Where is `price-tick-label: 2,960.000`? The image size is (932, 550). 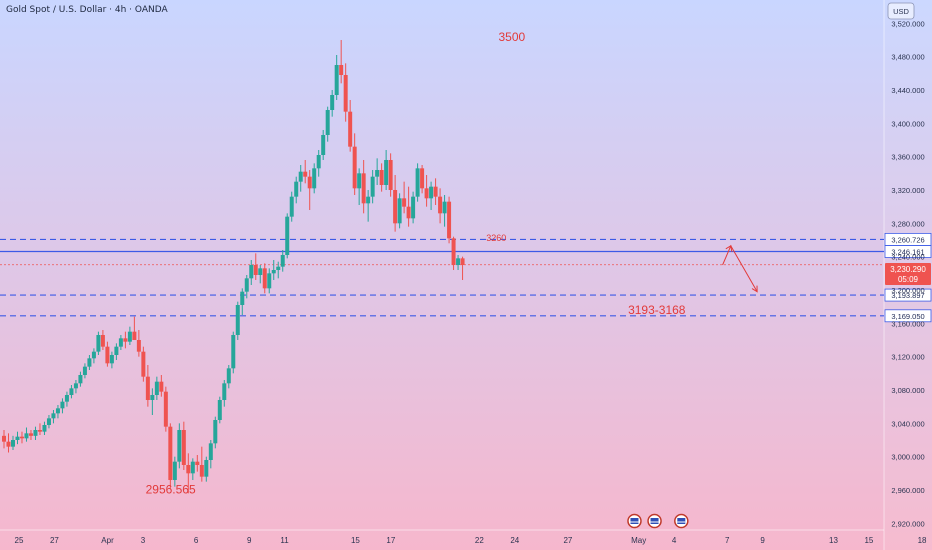
price-tick-label: 2,960.000 is located at coordinates (907, 490).